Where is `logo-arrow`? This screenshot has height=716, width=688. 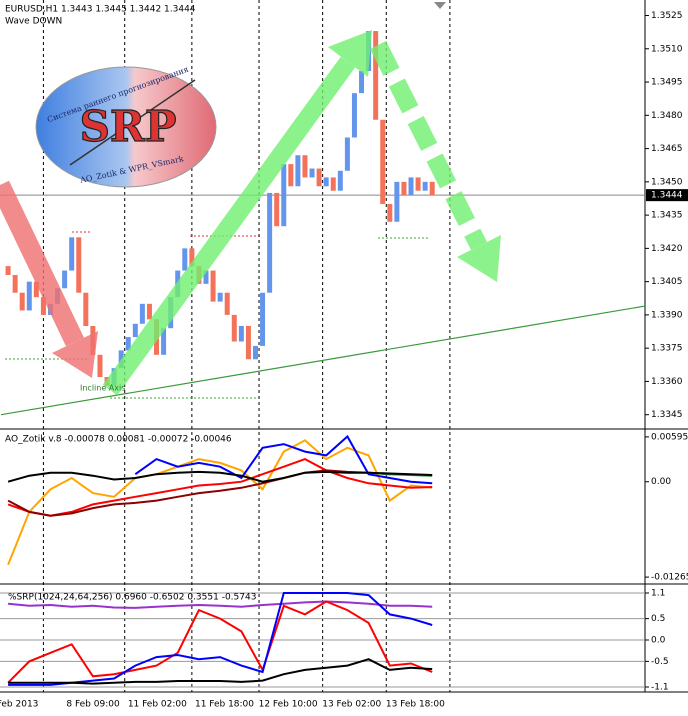 logo-arrow is located at coordinates (132, 122).